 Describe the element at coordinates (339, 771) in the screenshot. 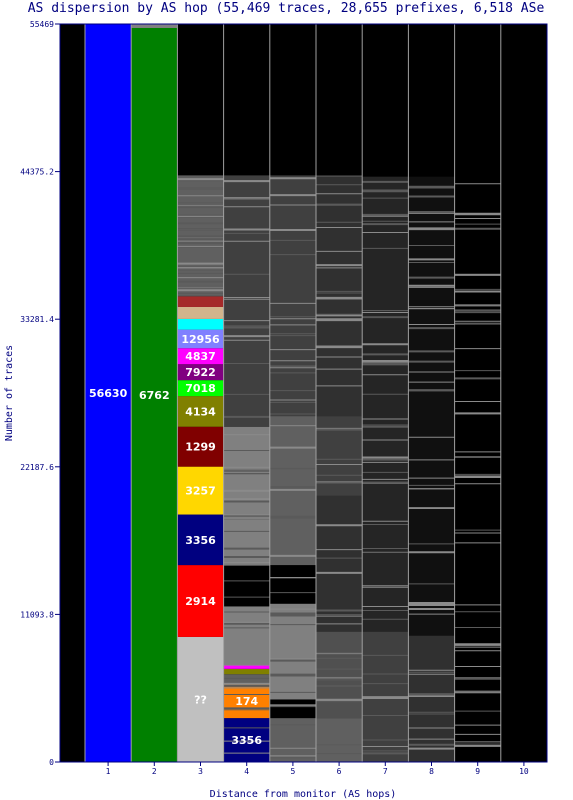

I see `x-tick-label: 6` at that location.